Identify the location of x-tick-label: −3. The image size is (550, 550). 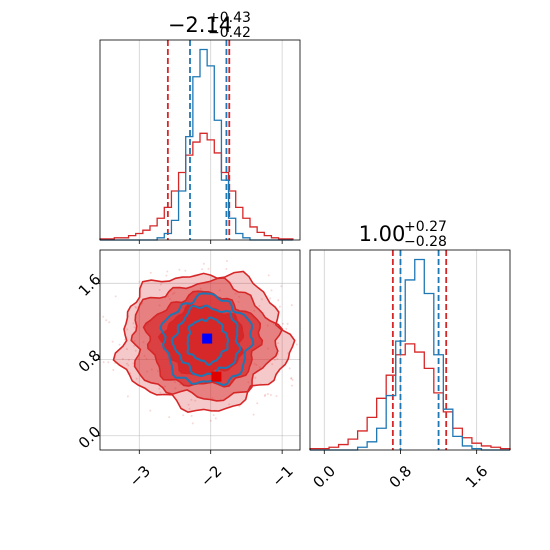
(140, 476).